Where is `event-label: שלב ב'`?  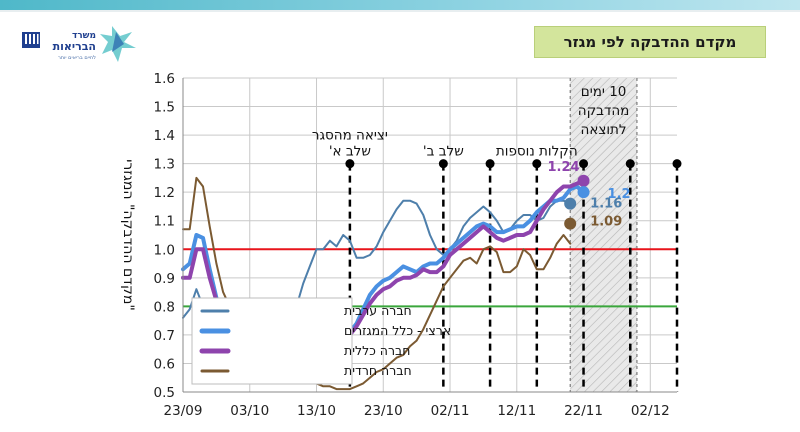
event-label: שלב ב' is located at coordinates (443, 152).